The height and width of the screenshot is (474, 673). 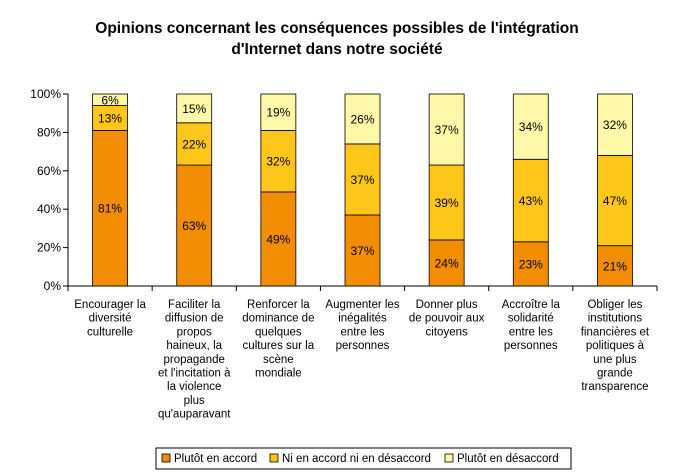 I want to click on category-label-line: Renforcer la, so click(x=278, y=305).